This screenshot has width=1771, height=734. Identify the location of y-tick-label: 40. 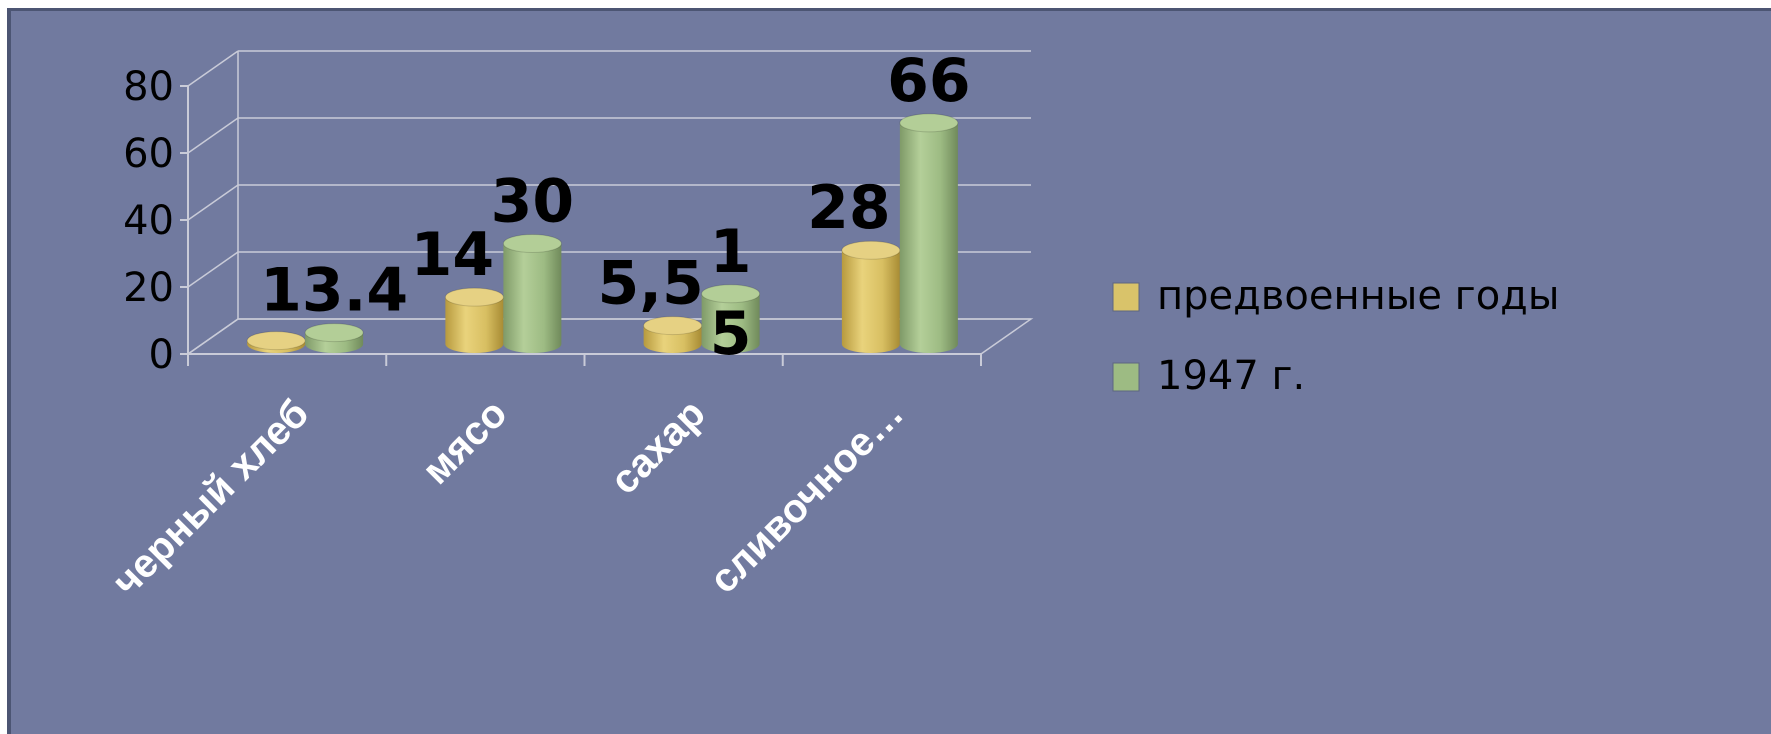
(148, 221).